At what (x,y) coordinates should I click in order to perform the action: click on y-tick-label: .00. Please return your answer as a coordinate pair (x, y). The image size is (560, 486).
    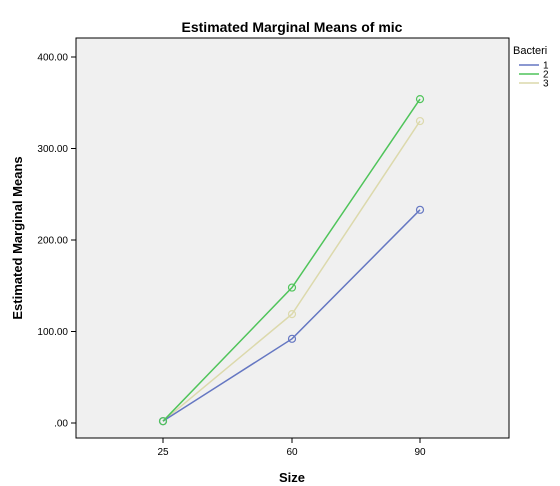
    Looking at the image, I should click on (61, 424).